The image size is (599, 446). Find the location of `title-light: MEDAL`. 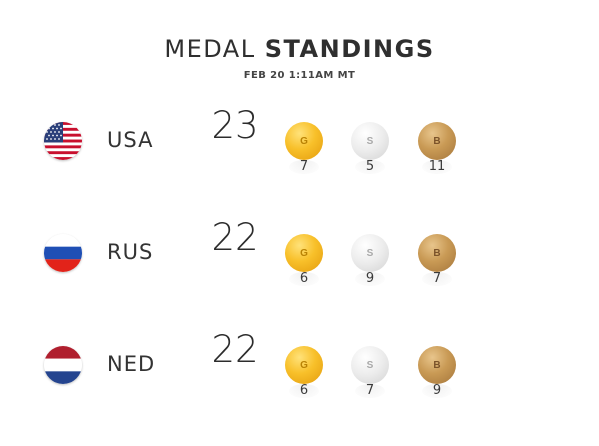

title-light: MEDAL is located at coordinates (210, 49).